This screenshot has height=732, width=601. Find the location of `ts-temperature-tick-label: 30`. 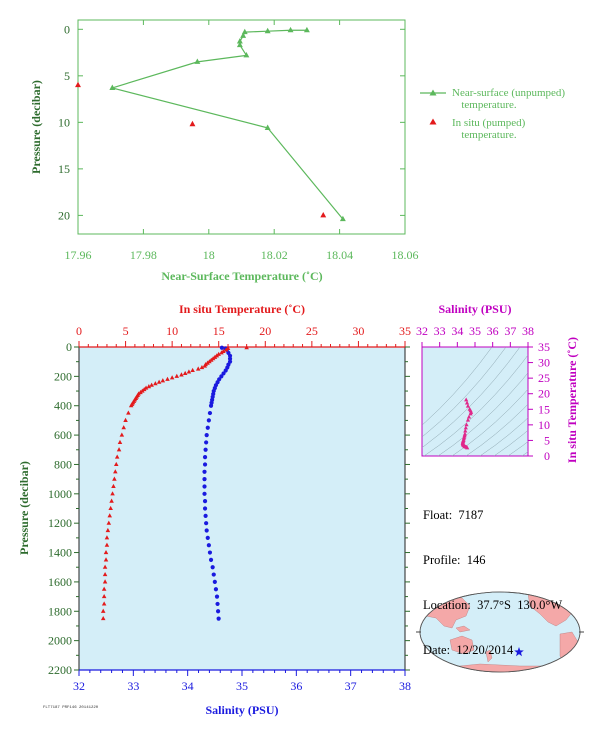

ts-temperature-tick-label: 30 is located at coordinates (544, 363).